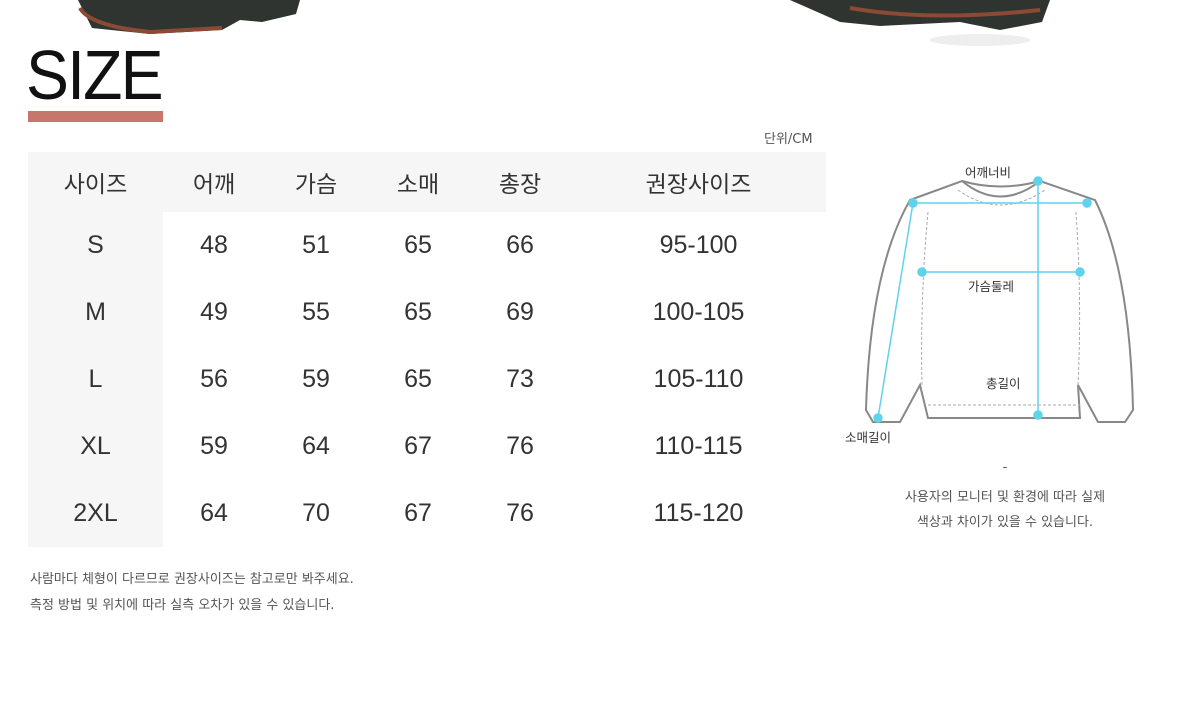 This screenshot has width=1200, height=708. What do you see at coordinates (192, 579) in the screenshot?
I see `fit-note: 사람마다 체형이 다르므로 권장사이즈는 참고로만 봐주세요.` at bounding box center [192, 579].